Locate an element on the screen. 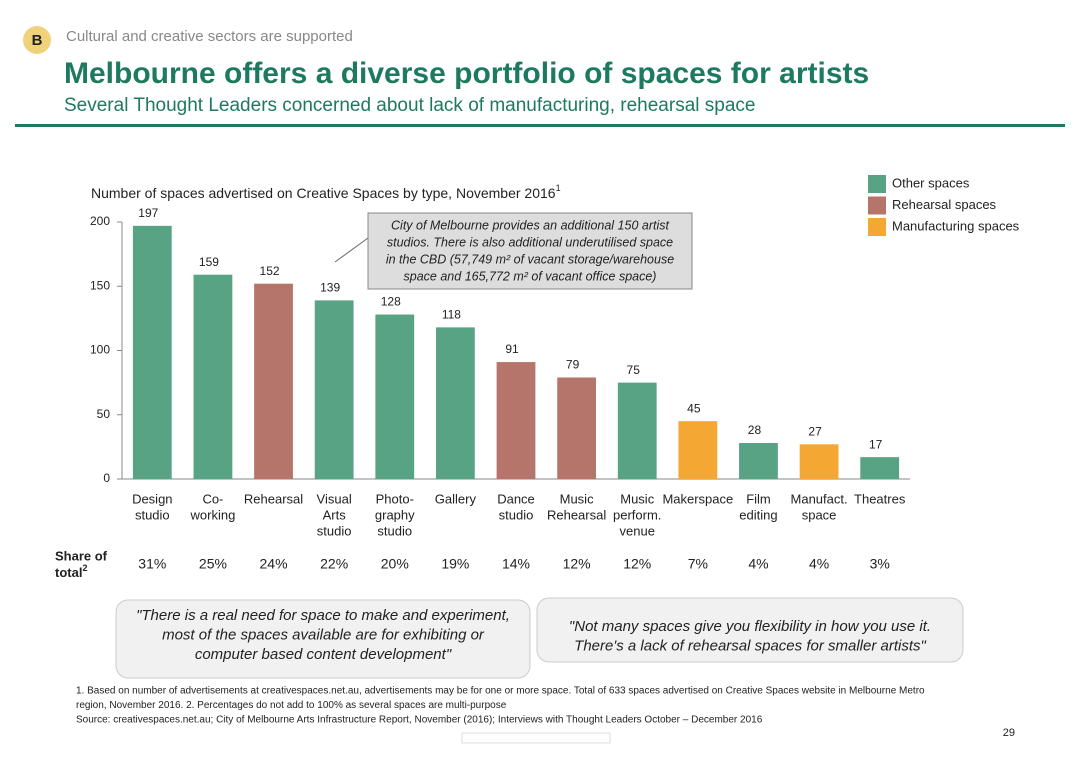 The width and height of the screenshot is (1080, 763). data-label: 75 is located at coordinates (634, 370).